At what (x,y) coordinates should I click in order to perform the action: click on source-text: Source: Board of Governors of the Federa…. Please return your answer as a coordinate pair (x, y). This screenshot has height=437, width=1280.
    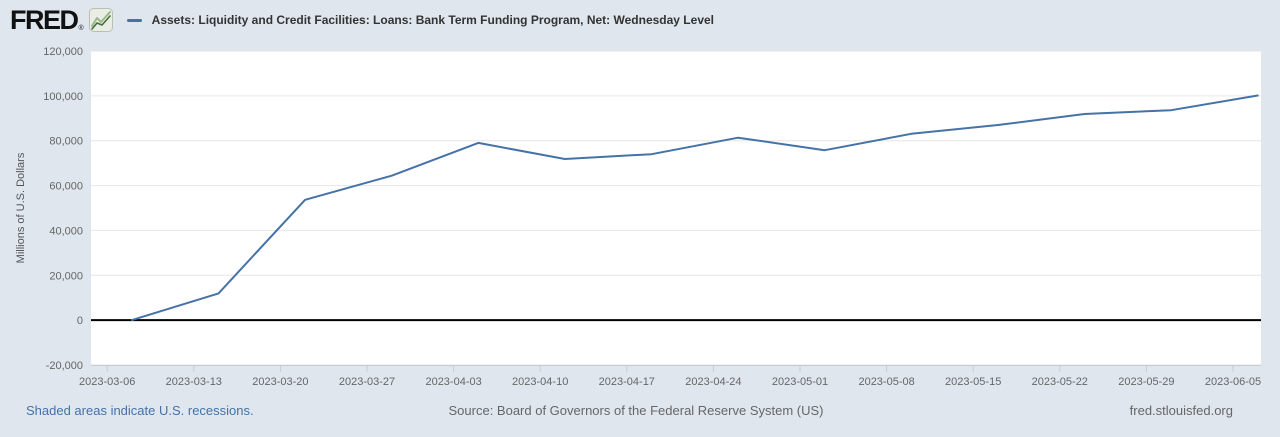
    Looking at the image, I should click on (636, 410).